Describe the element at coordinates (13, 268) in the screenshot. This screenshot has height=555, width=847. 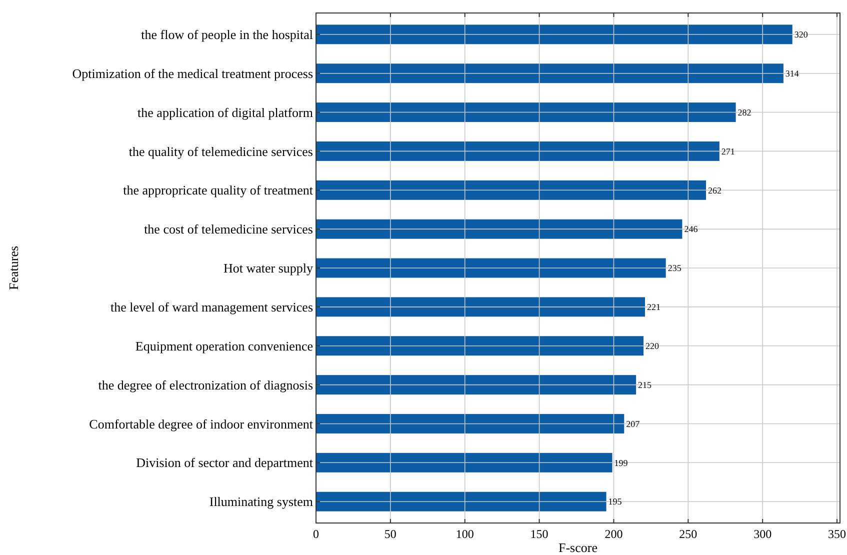
I see `y-axis-title: Features` at that location.